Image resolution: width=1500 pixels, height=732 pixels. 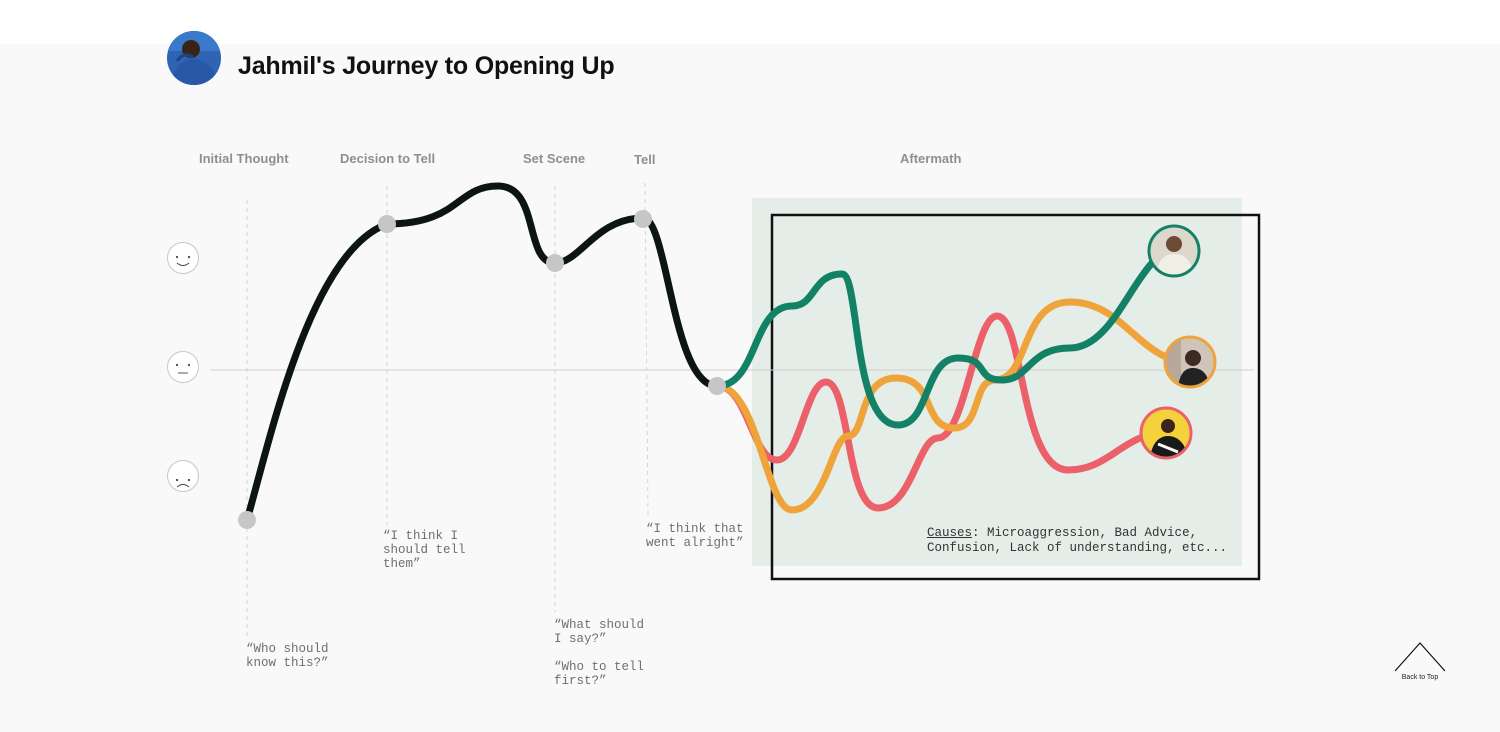 What do you see at coordinates (194, 58) in the screenshot?
I see `person-avatar-icon` at bounding box center [194, 58].